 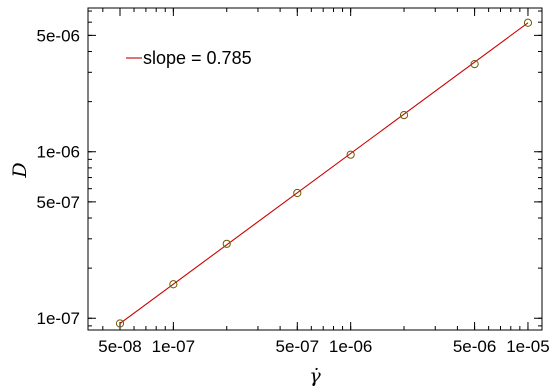 What do you see at coordinates (527, 346) in the screenshot?
I see `x-tick-label: 1e-05` at bounding box center [527, 346].